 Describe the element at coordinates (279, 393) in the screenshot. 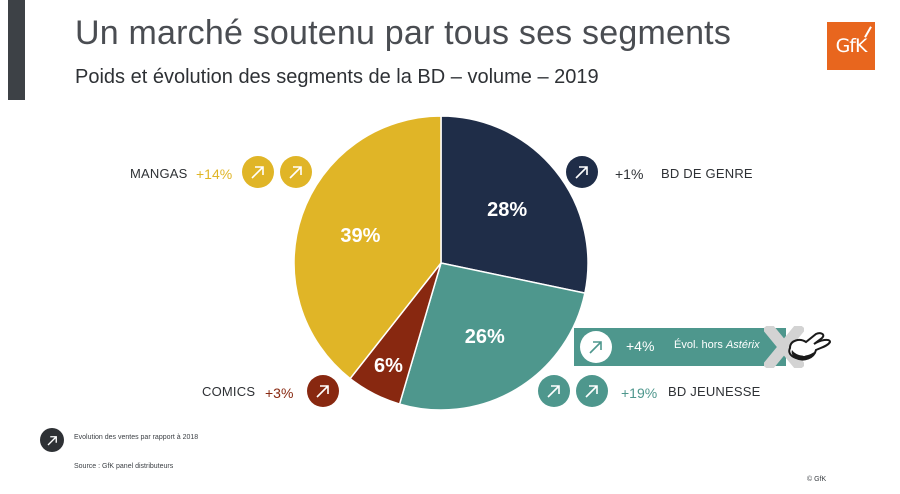

I see `growth-comics: +3%` at that location.